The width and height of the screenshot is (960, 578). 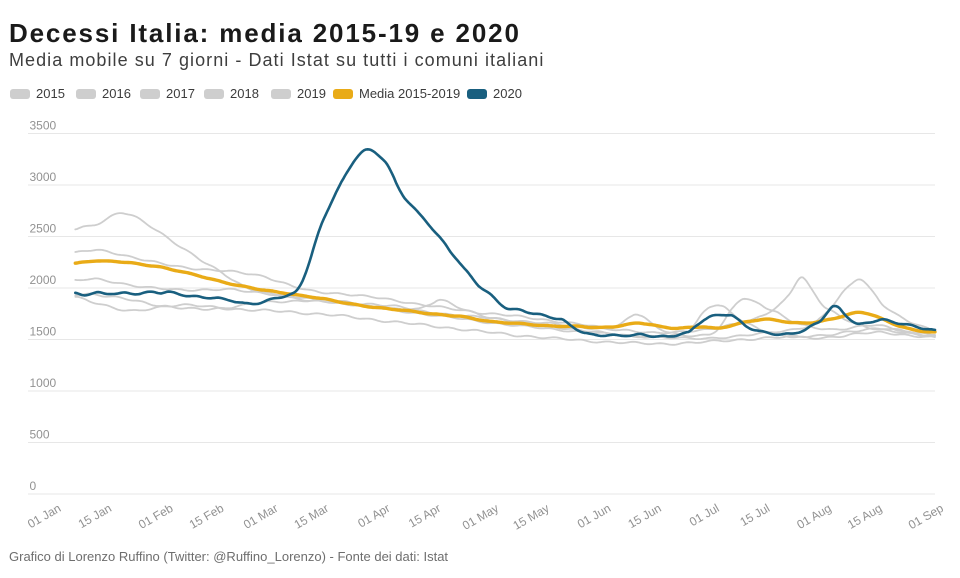 I want to click on svg-text: 3500, so click(x=43, y=125).